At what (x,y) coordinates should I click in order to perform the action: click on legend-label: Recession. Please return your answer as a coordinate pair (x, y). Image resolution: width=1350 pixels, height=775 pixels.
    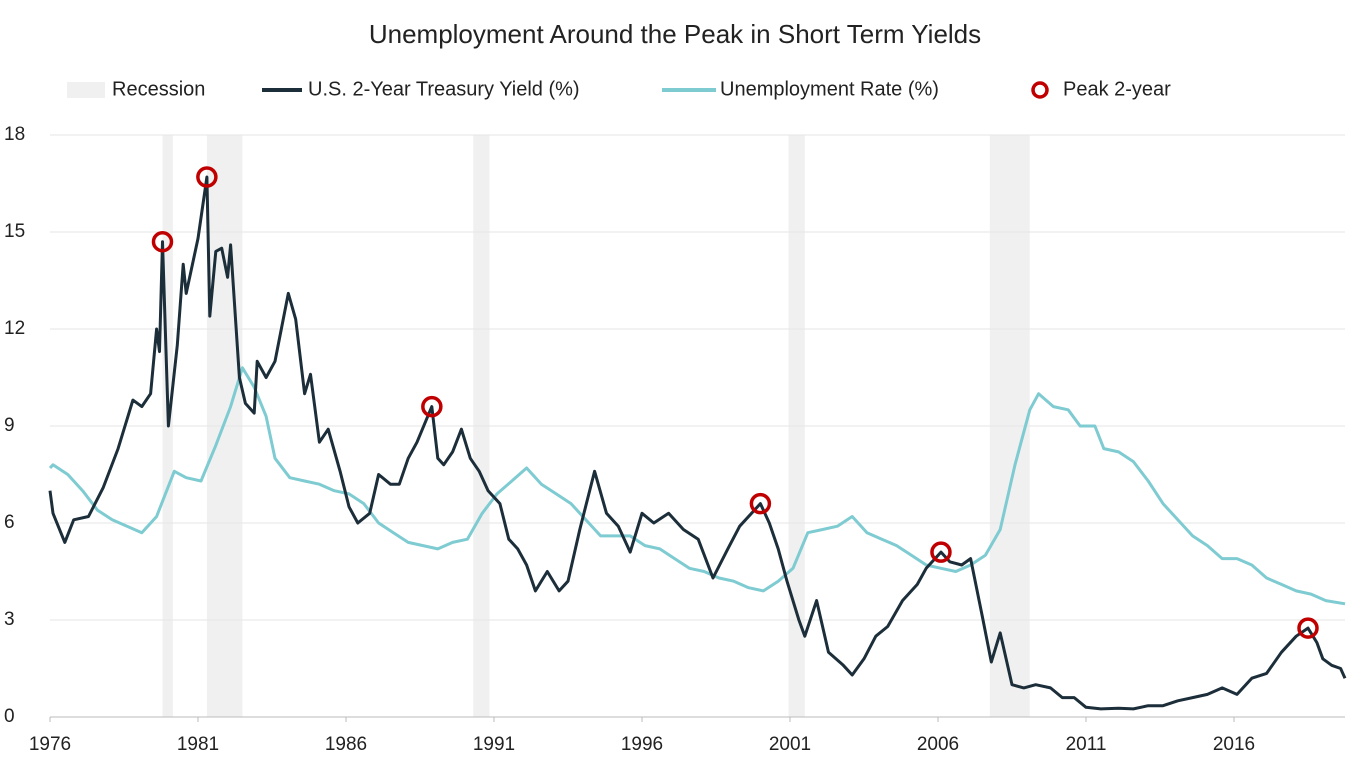
    Looking at the image, I should click on (158, 89).